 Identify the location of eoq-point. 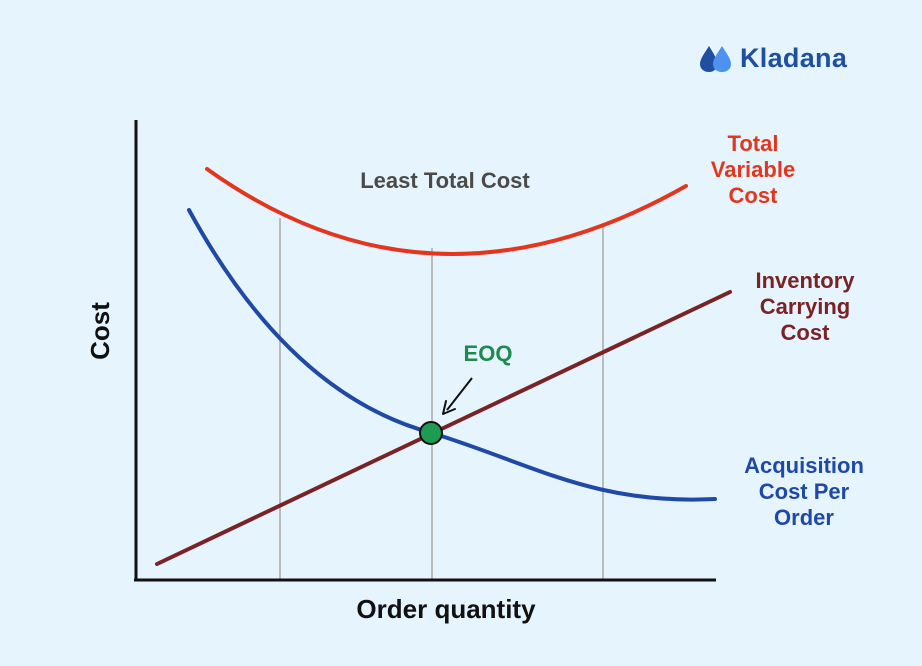
(431, 433).